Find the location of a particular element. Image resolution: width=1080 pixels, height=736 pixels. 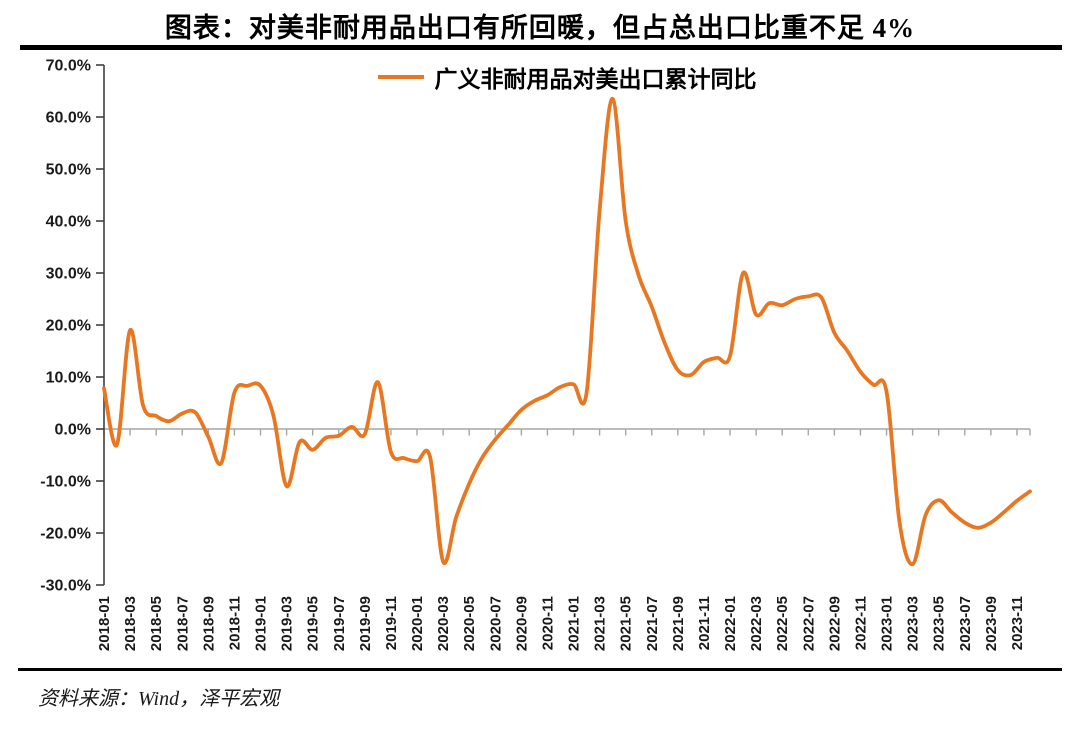

x-tick-label: 2022-07 is located at coordinates (808, 623).